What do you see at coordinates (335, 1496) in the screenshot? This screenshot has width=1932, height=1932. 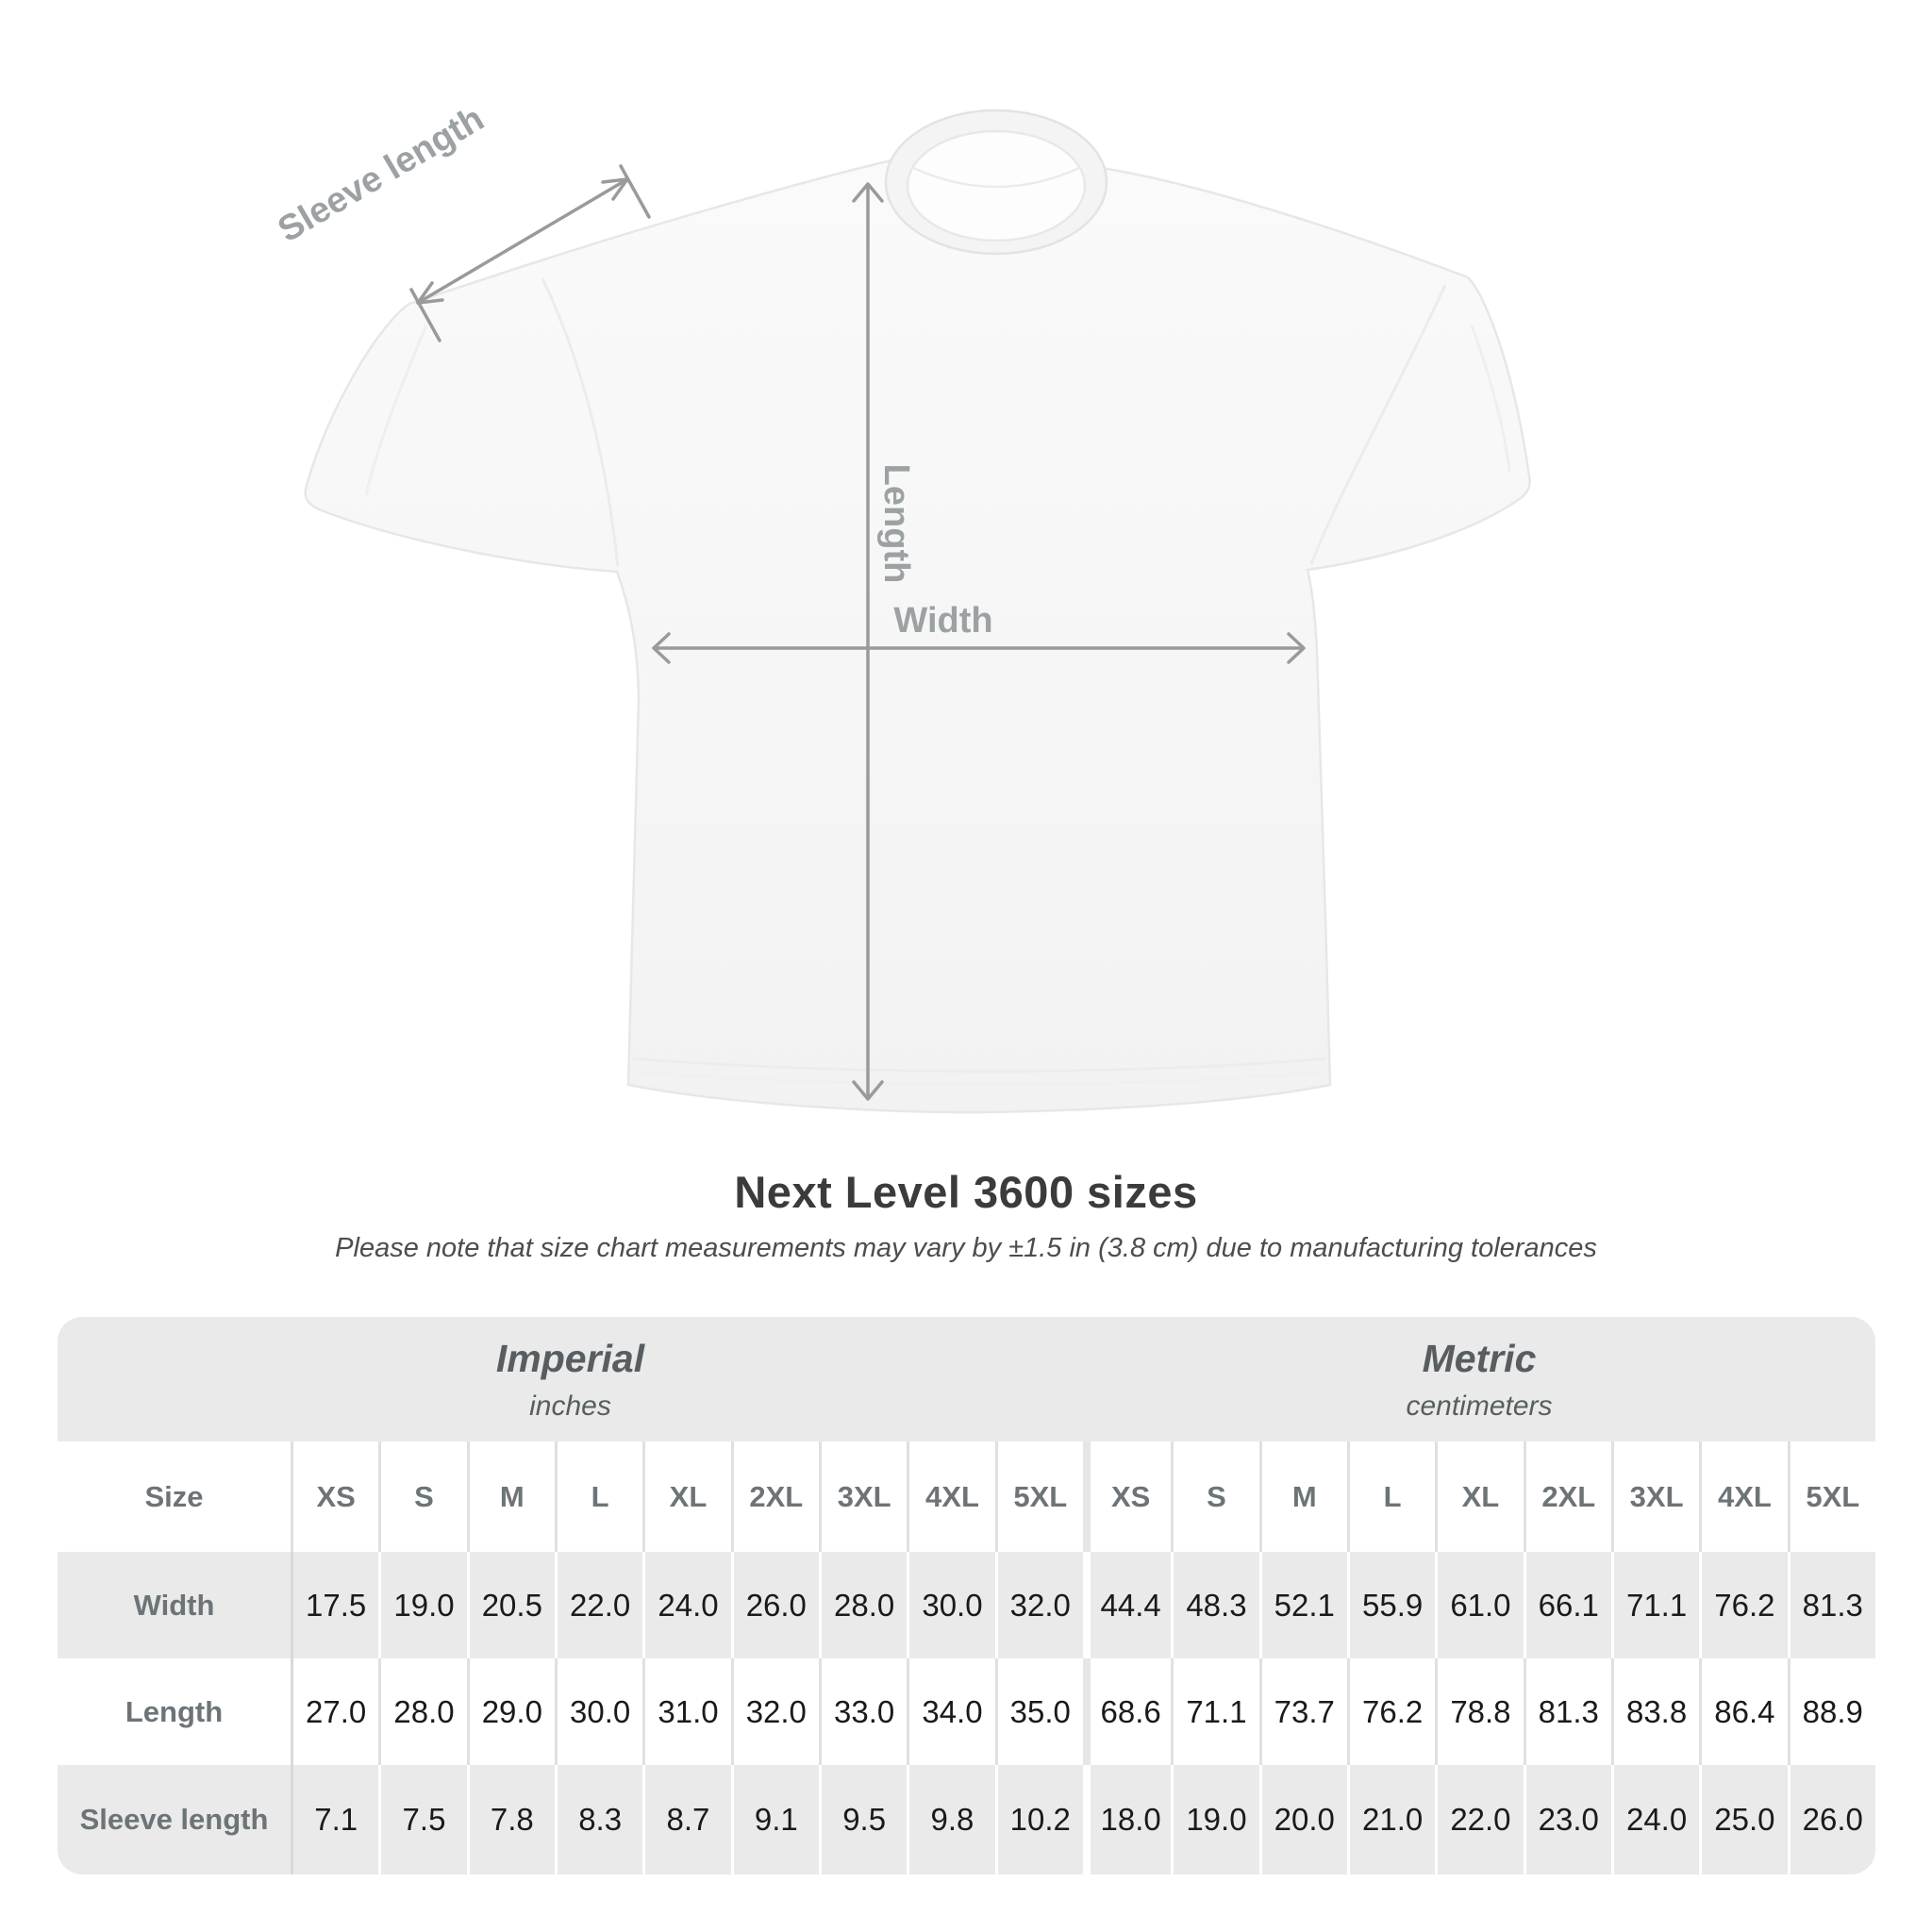 I see `size-col-imperial-xs: XS` at bounding box center [335, 1496].